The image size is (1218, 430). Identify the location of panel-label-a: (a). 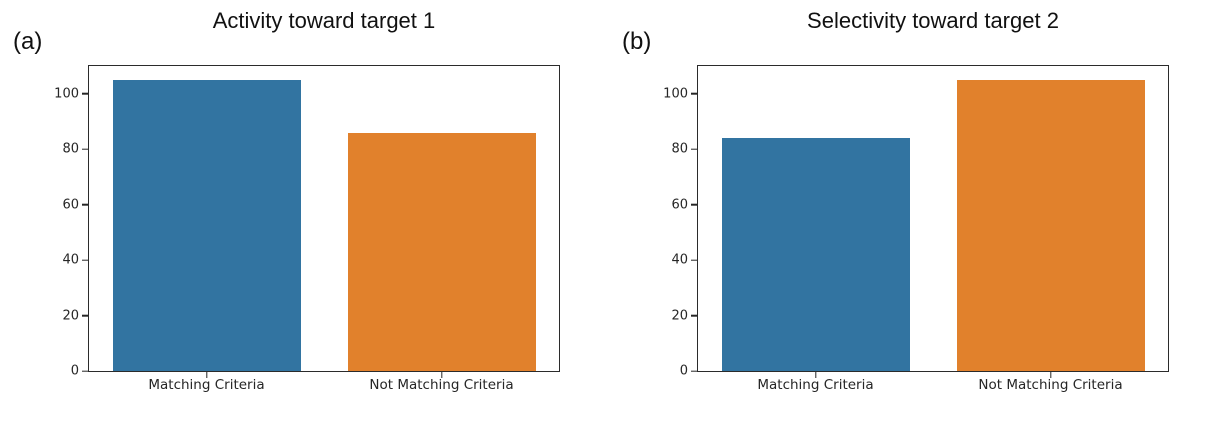
(28, 41).